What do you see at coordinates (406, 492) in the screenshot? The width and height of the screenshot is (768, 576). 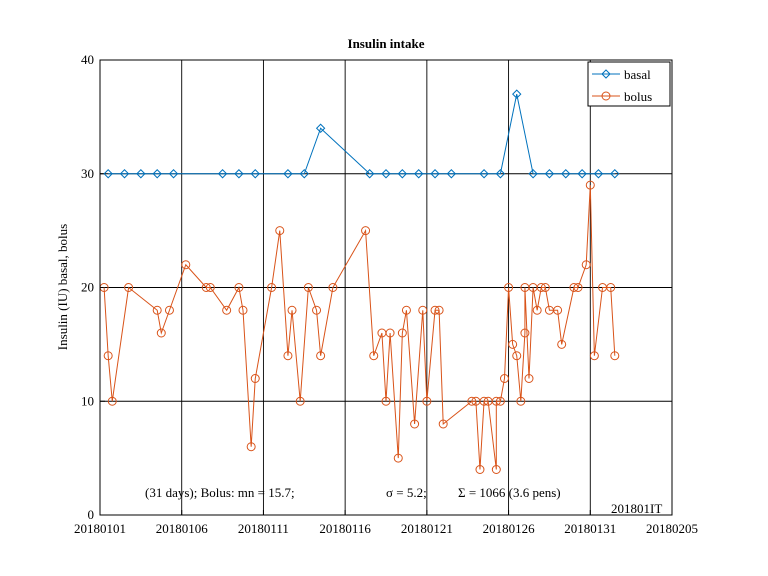 I see `annotation-summary-sigma: σ = 5.2;` at bounding box center [406, 492].